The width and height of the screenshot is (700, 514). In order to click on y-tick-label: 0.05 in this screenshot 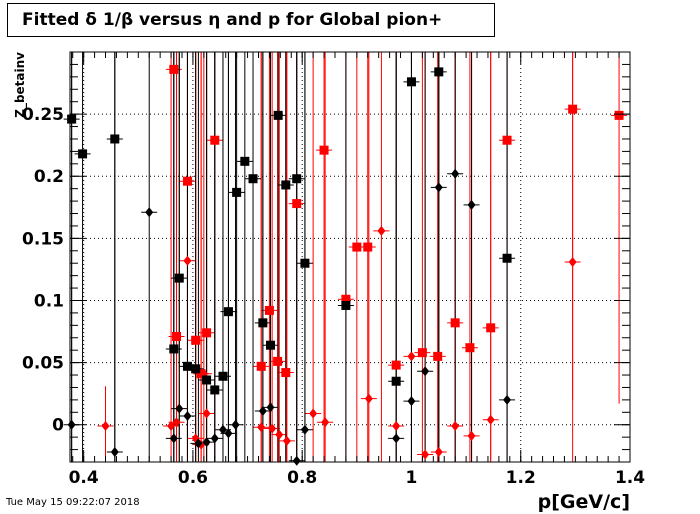, I will do `click(43, 364)`.